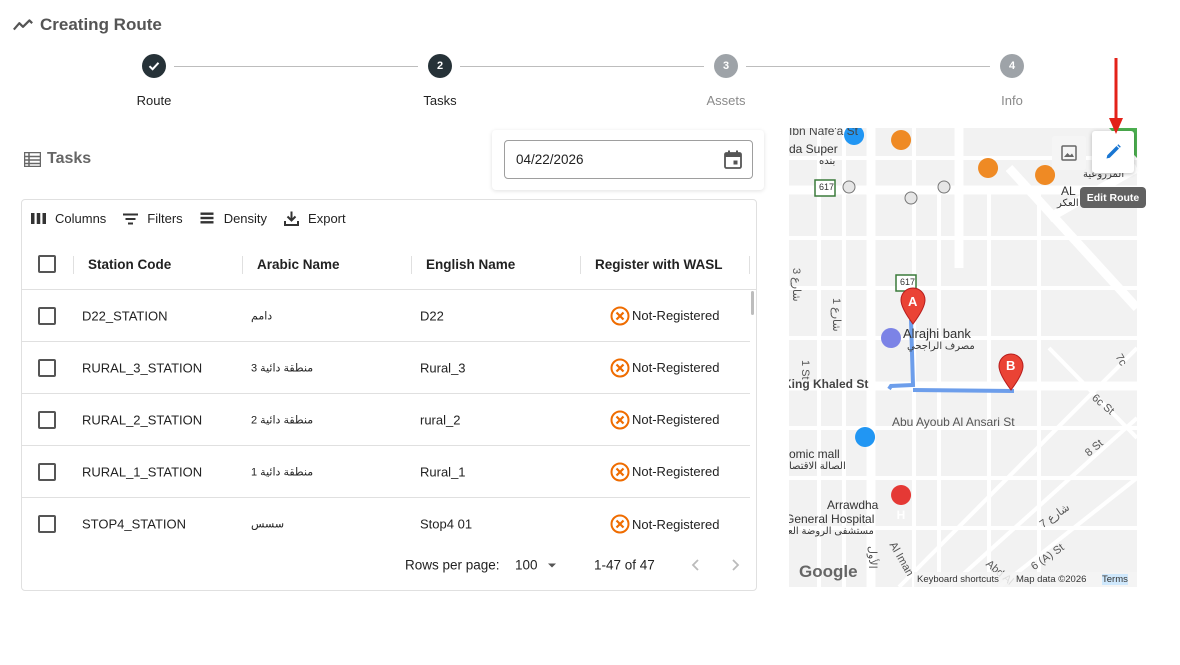 This screenshot has width=1180, height=665. I want to click on columns-icon, so click(38, 218).